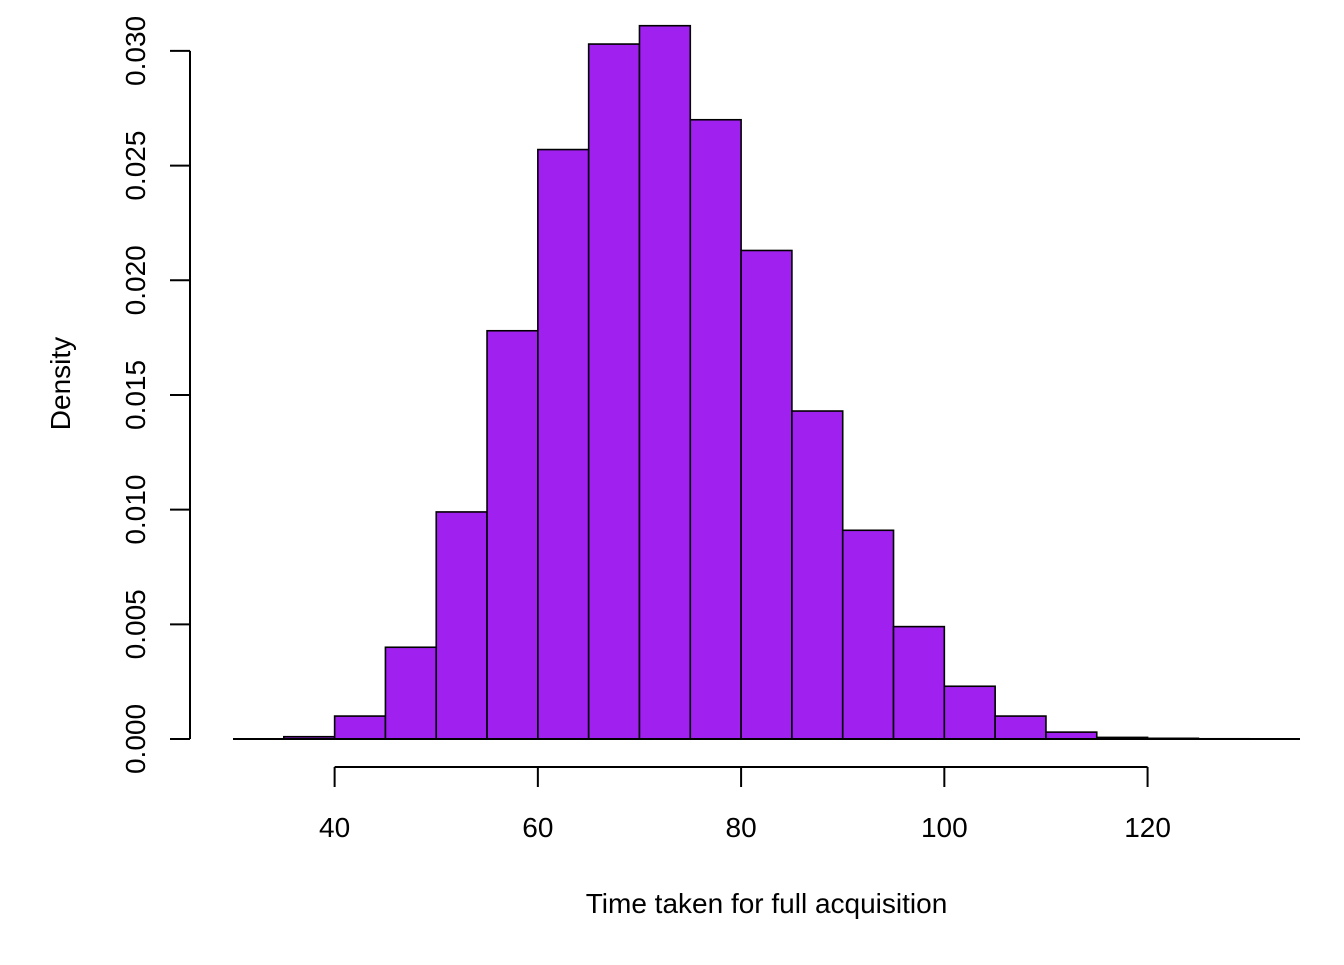  What do you see at coordinates (135, 166) in the screenshot?
I see `y-tick-label: 0.025` at bounding box center [135, 166].